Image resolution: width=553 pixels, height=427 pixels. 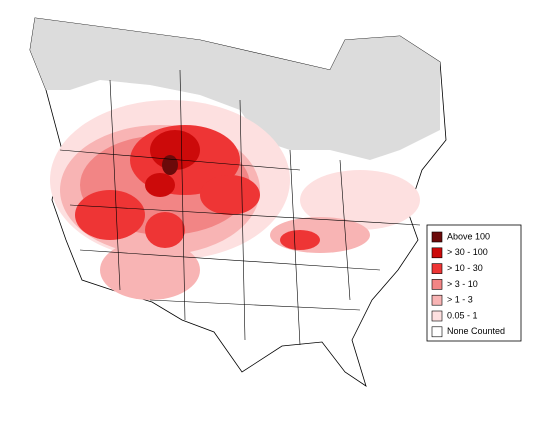 I want to click on legend-label: Above 100, so click(x=468, y=236).